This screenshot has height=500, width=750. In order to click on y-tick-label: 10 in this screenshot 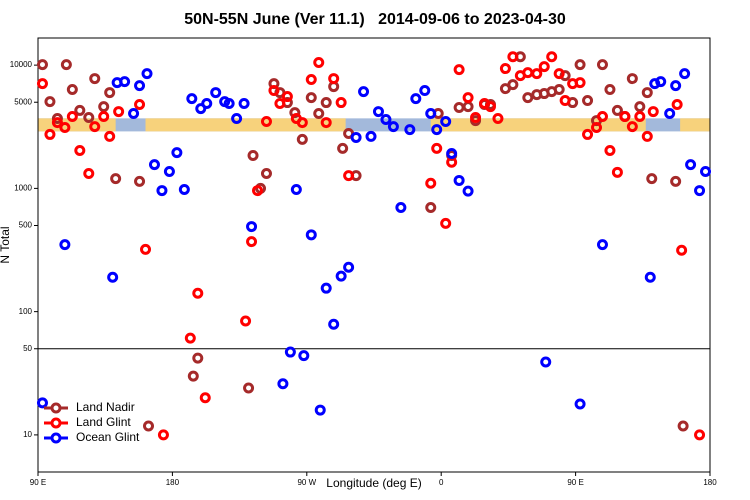, I will do `click(27, 434)`.